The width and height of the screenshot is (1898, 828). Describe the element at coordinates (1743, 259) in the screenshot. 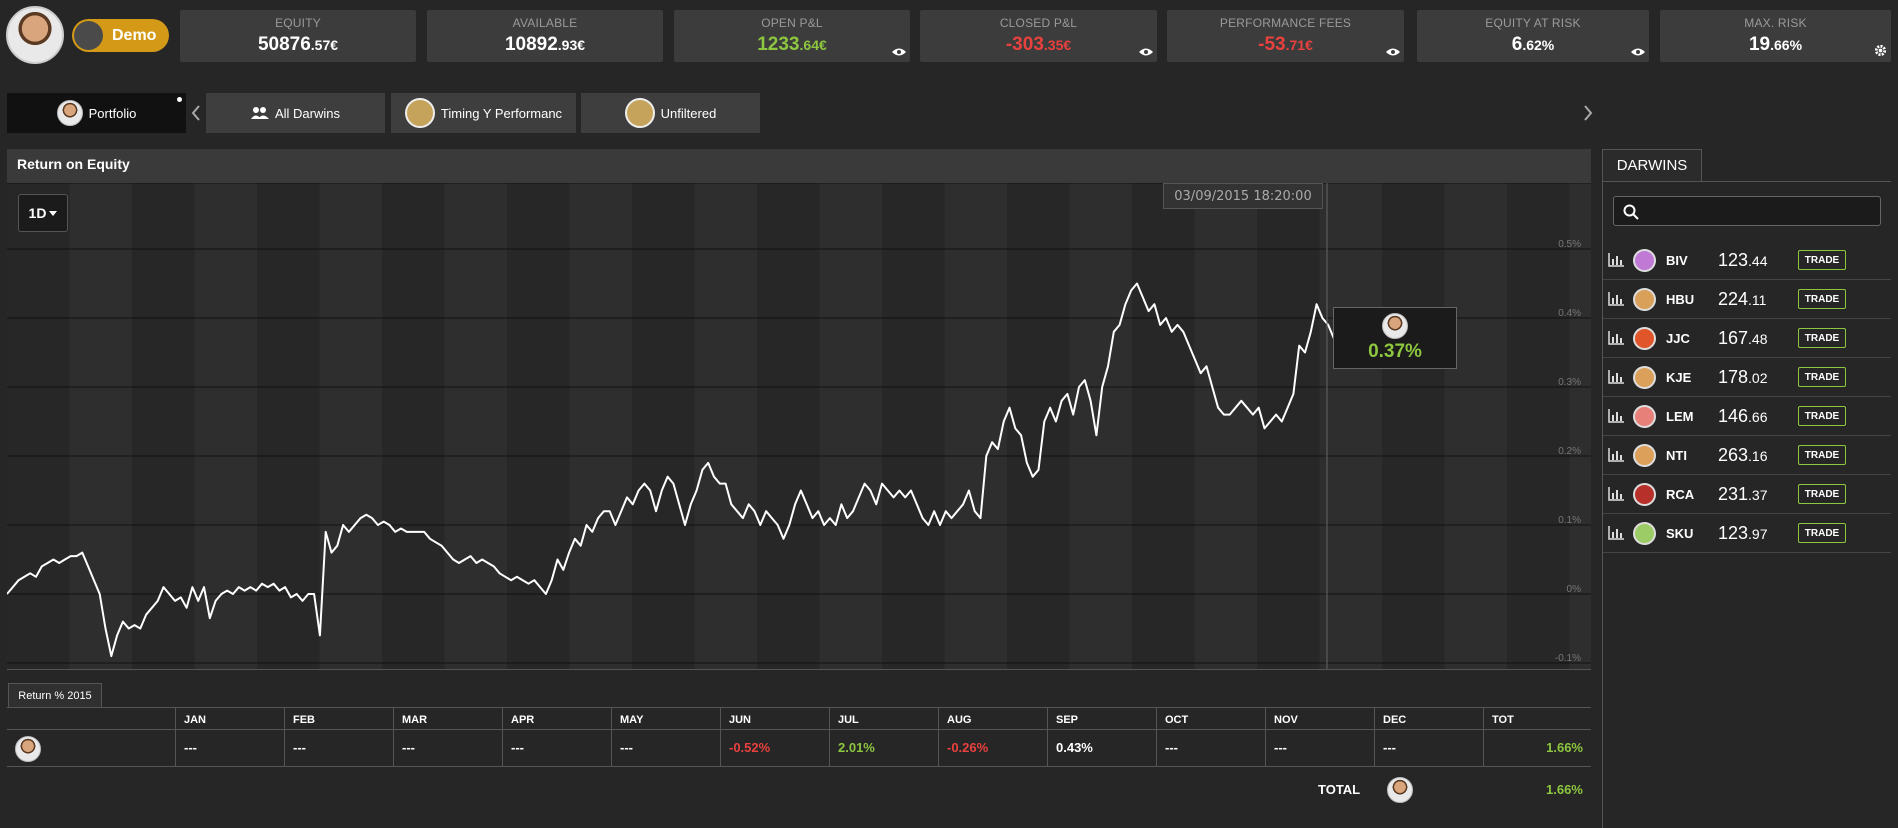

I see `darwin-price: 123.44` at that location.